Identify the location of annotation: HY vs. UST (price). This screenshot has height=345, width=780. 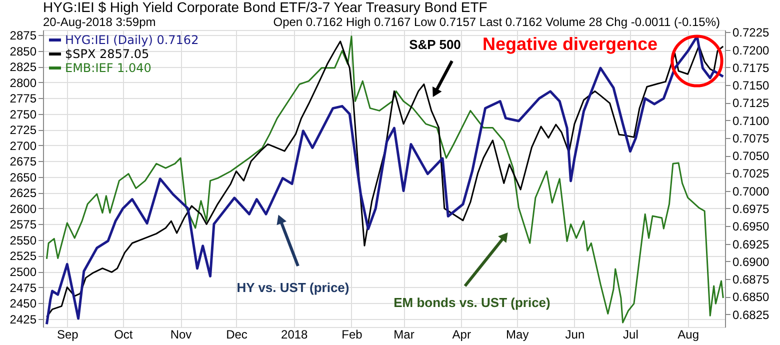
(293, 287).